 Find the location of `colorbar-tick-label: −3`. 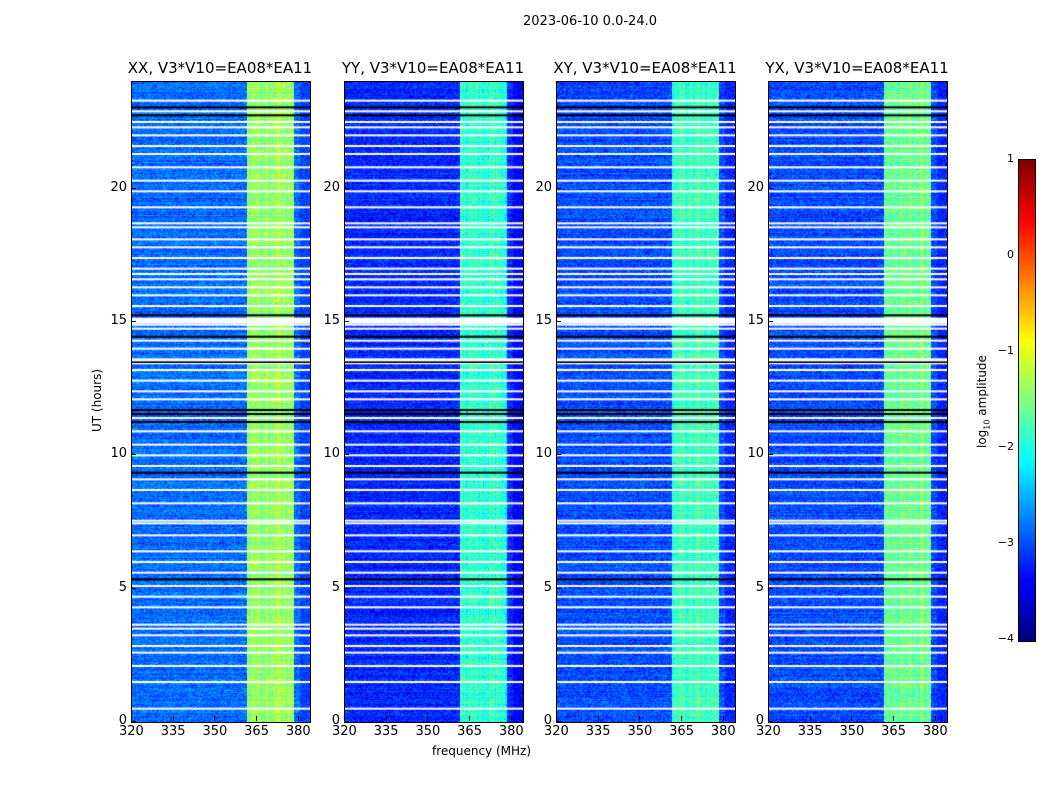

colorbar-tick-label: −3 is located at coordinates (1005, 542).